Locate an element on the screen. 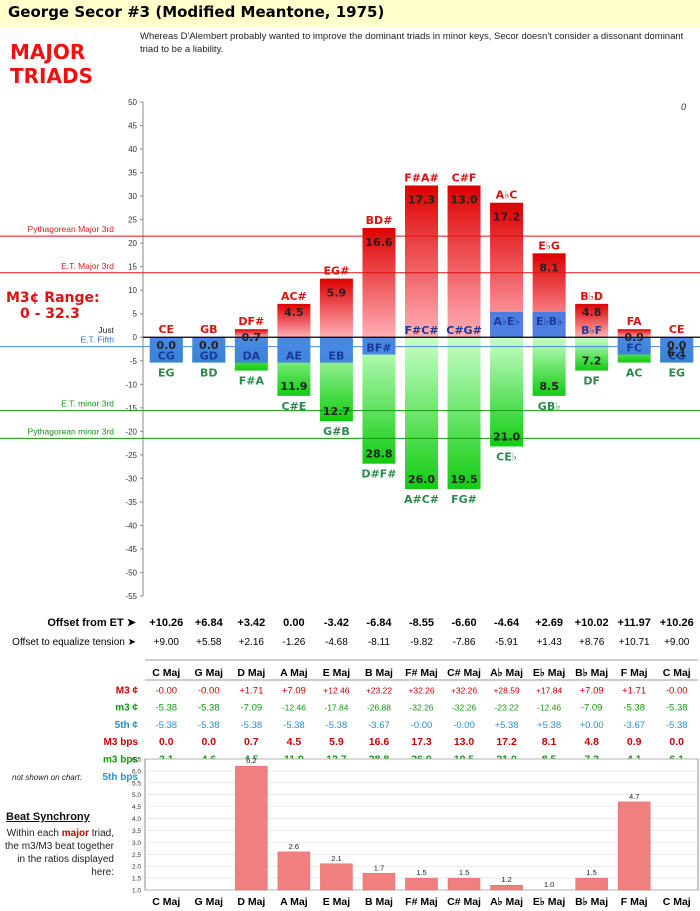 Image resolution: width=700 pixels, height=911 pixels. fifth-interval-label: C#G# is located at coordinates (464, 330).